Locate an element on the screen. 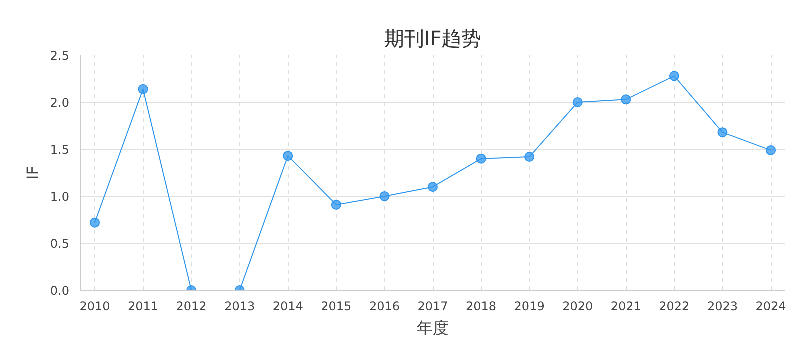 The image size is (810, 360). y-tick-label: 0.0 is located at coordinates (60, 291).